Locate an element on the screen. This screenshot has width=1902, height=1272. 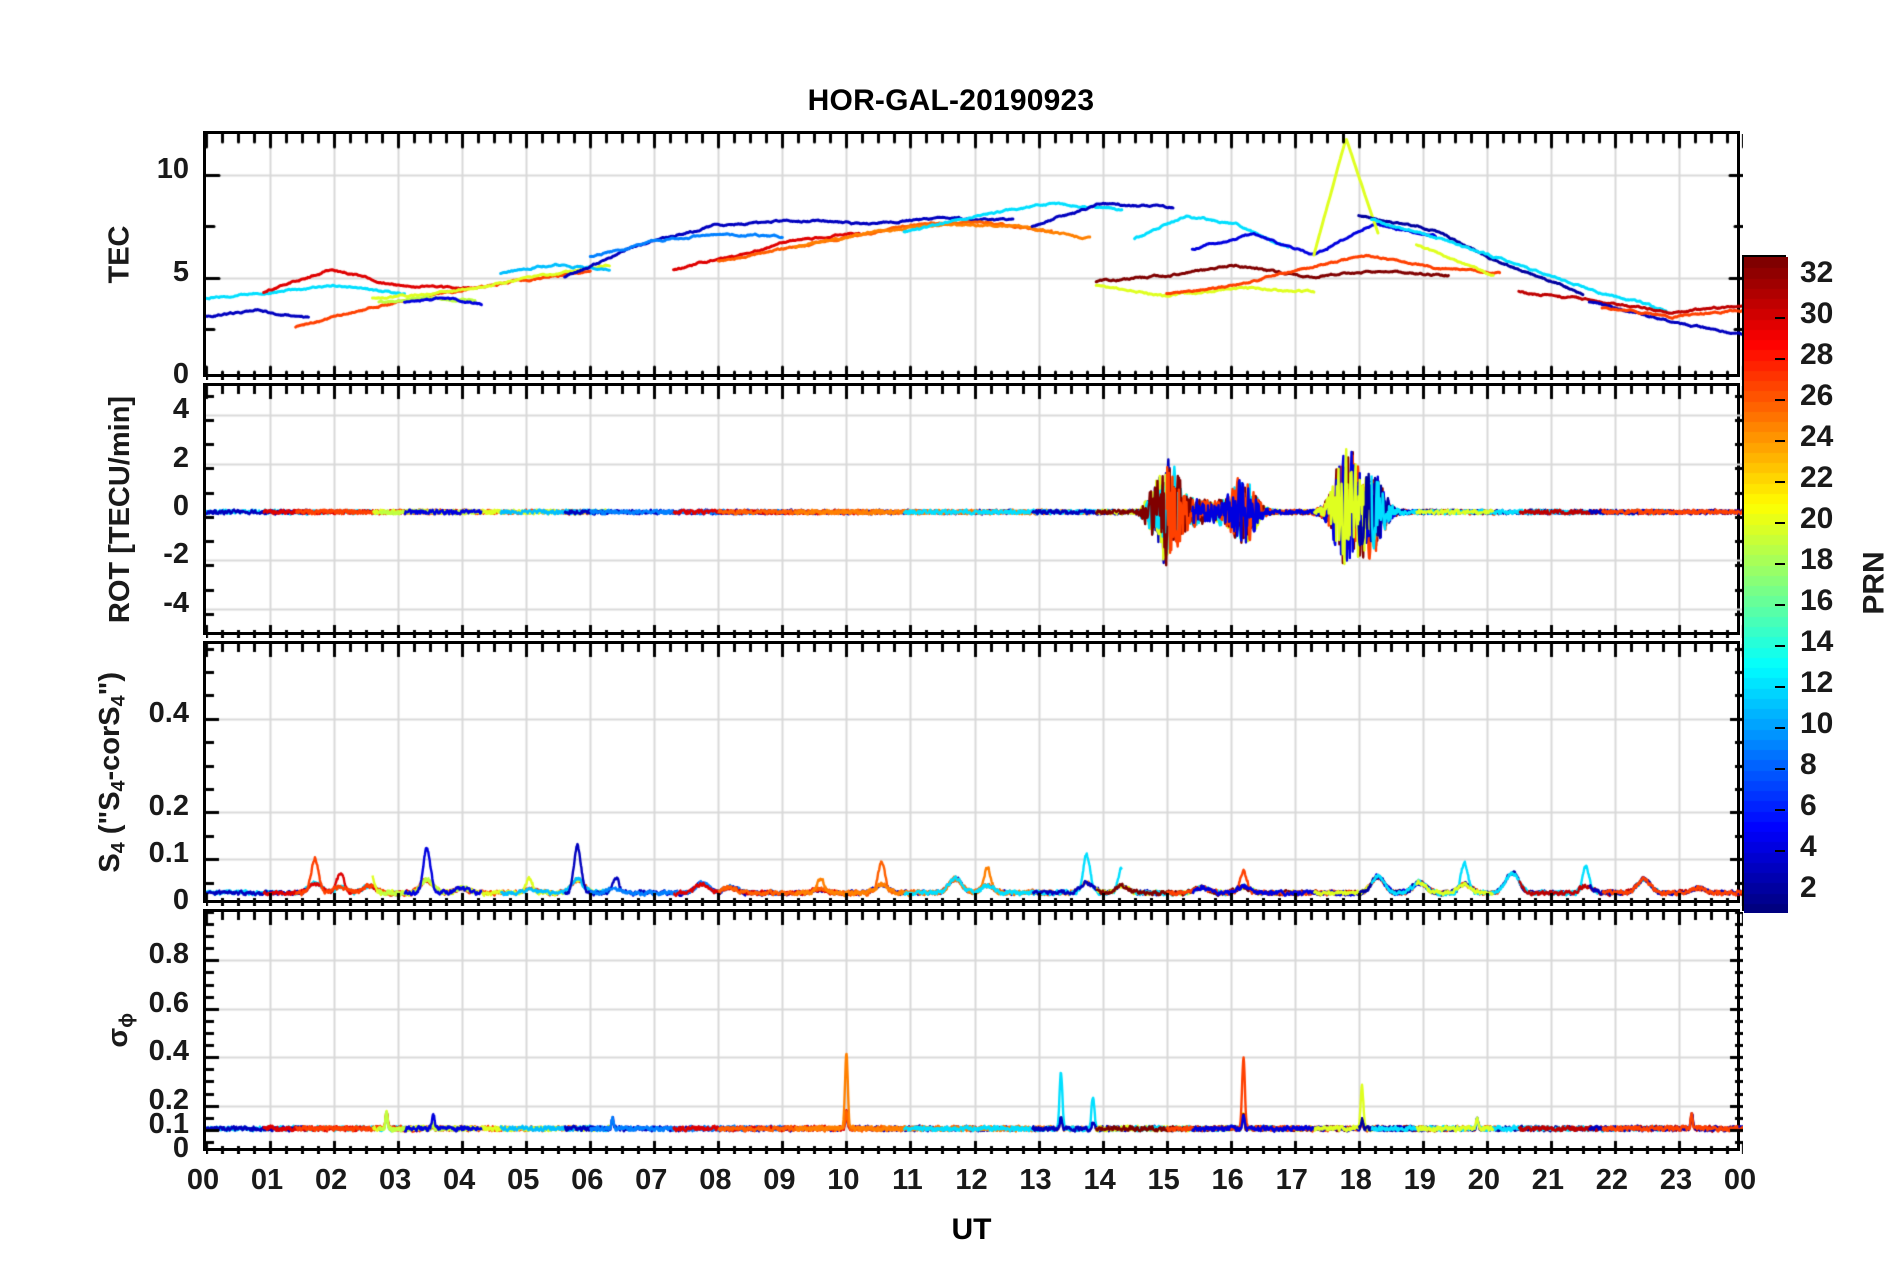
y-axis-label-tec: TEC is located at coordinates (119, 254).